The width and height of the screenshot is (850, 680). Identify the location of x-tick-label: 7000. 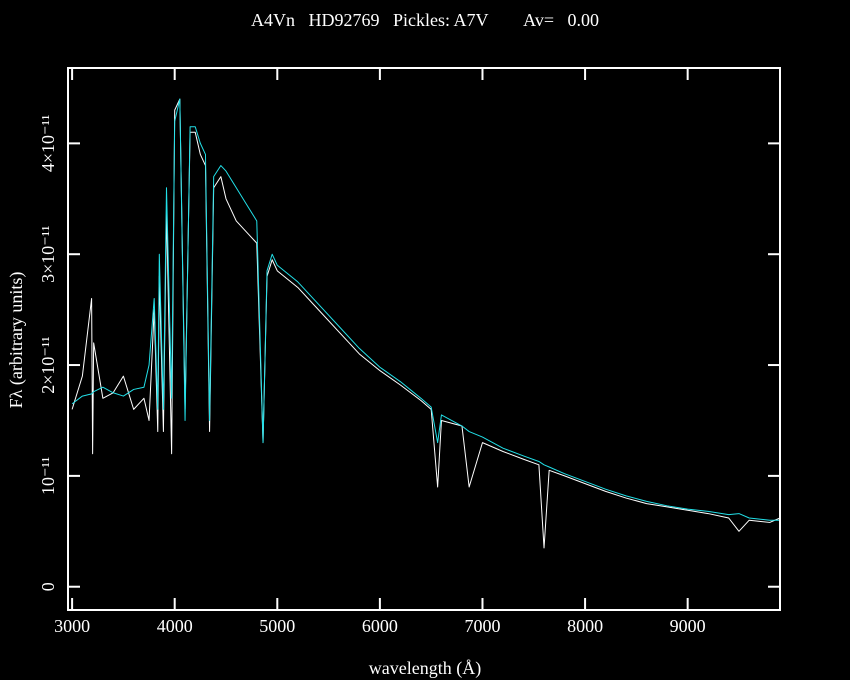
(482, 626).